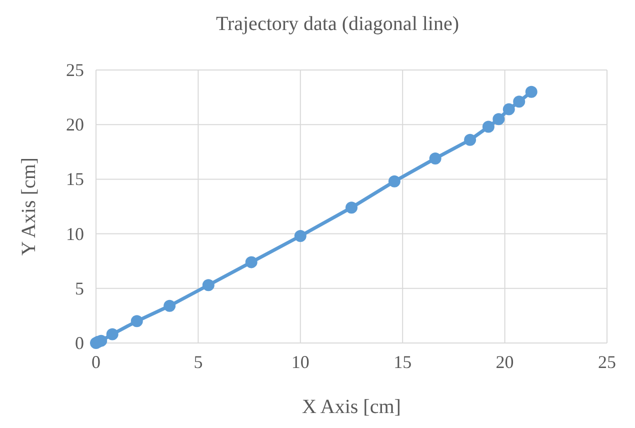 Image resolution: width=635 pixels, height=428 pixels. I want to click on x-tick-label: 0, so click(96, 362).